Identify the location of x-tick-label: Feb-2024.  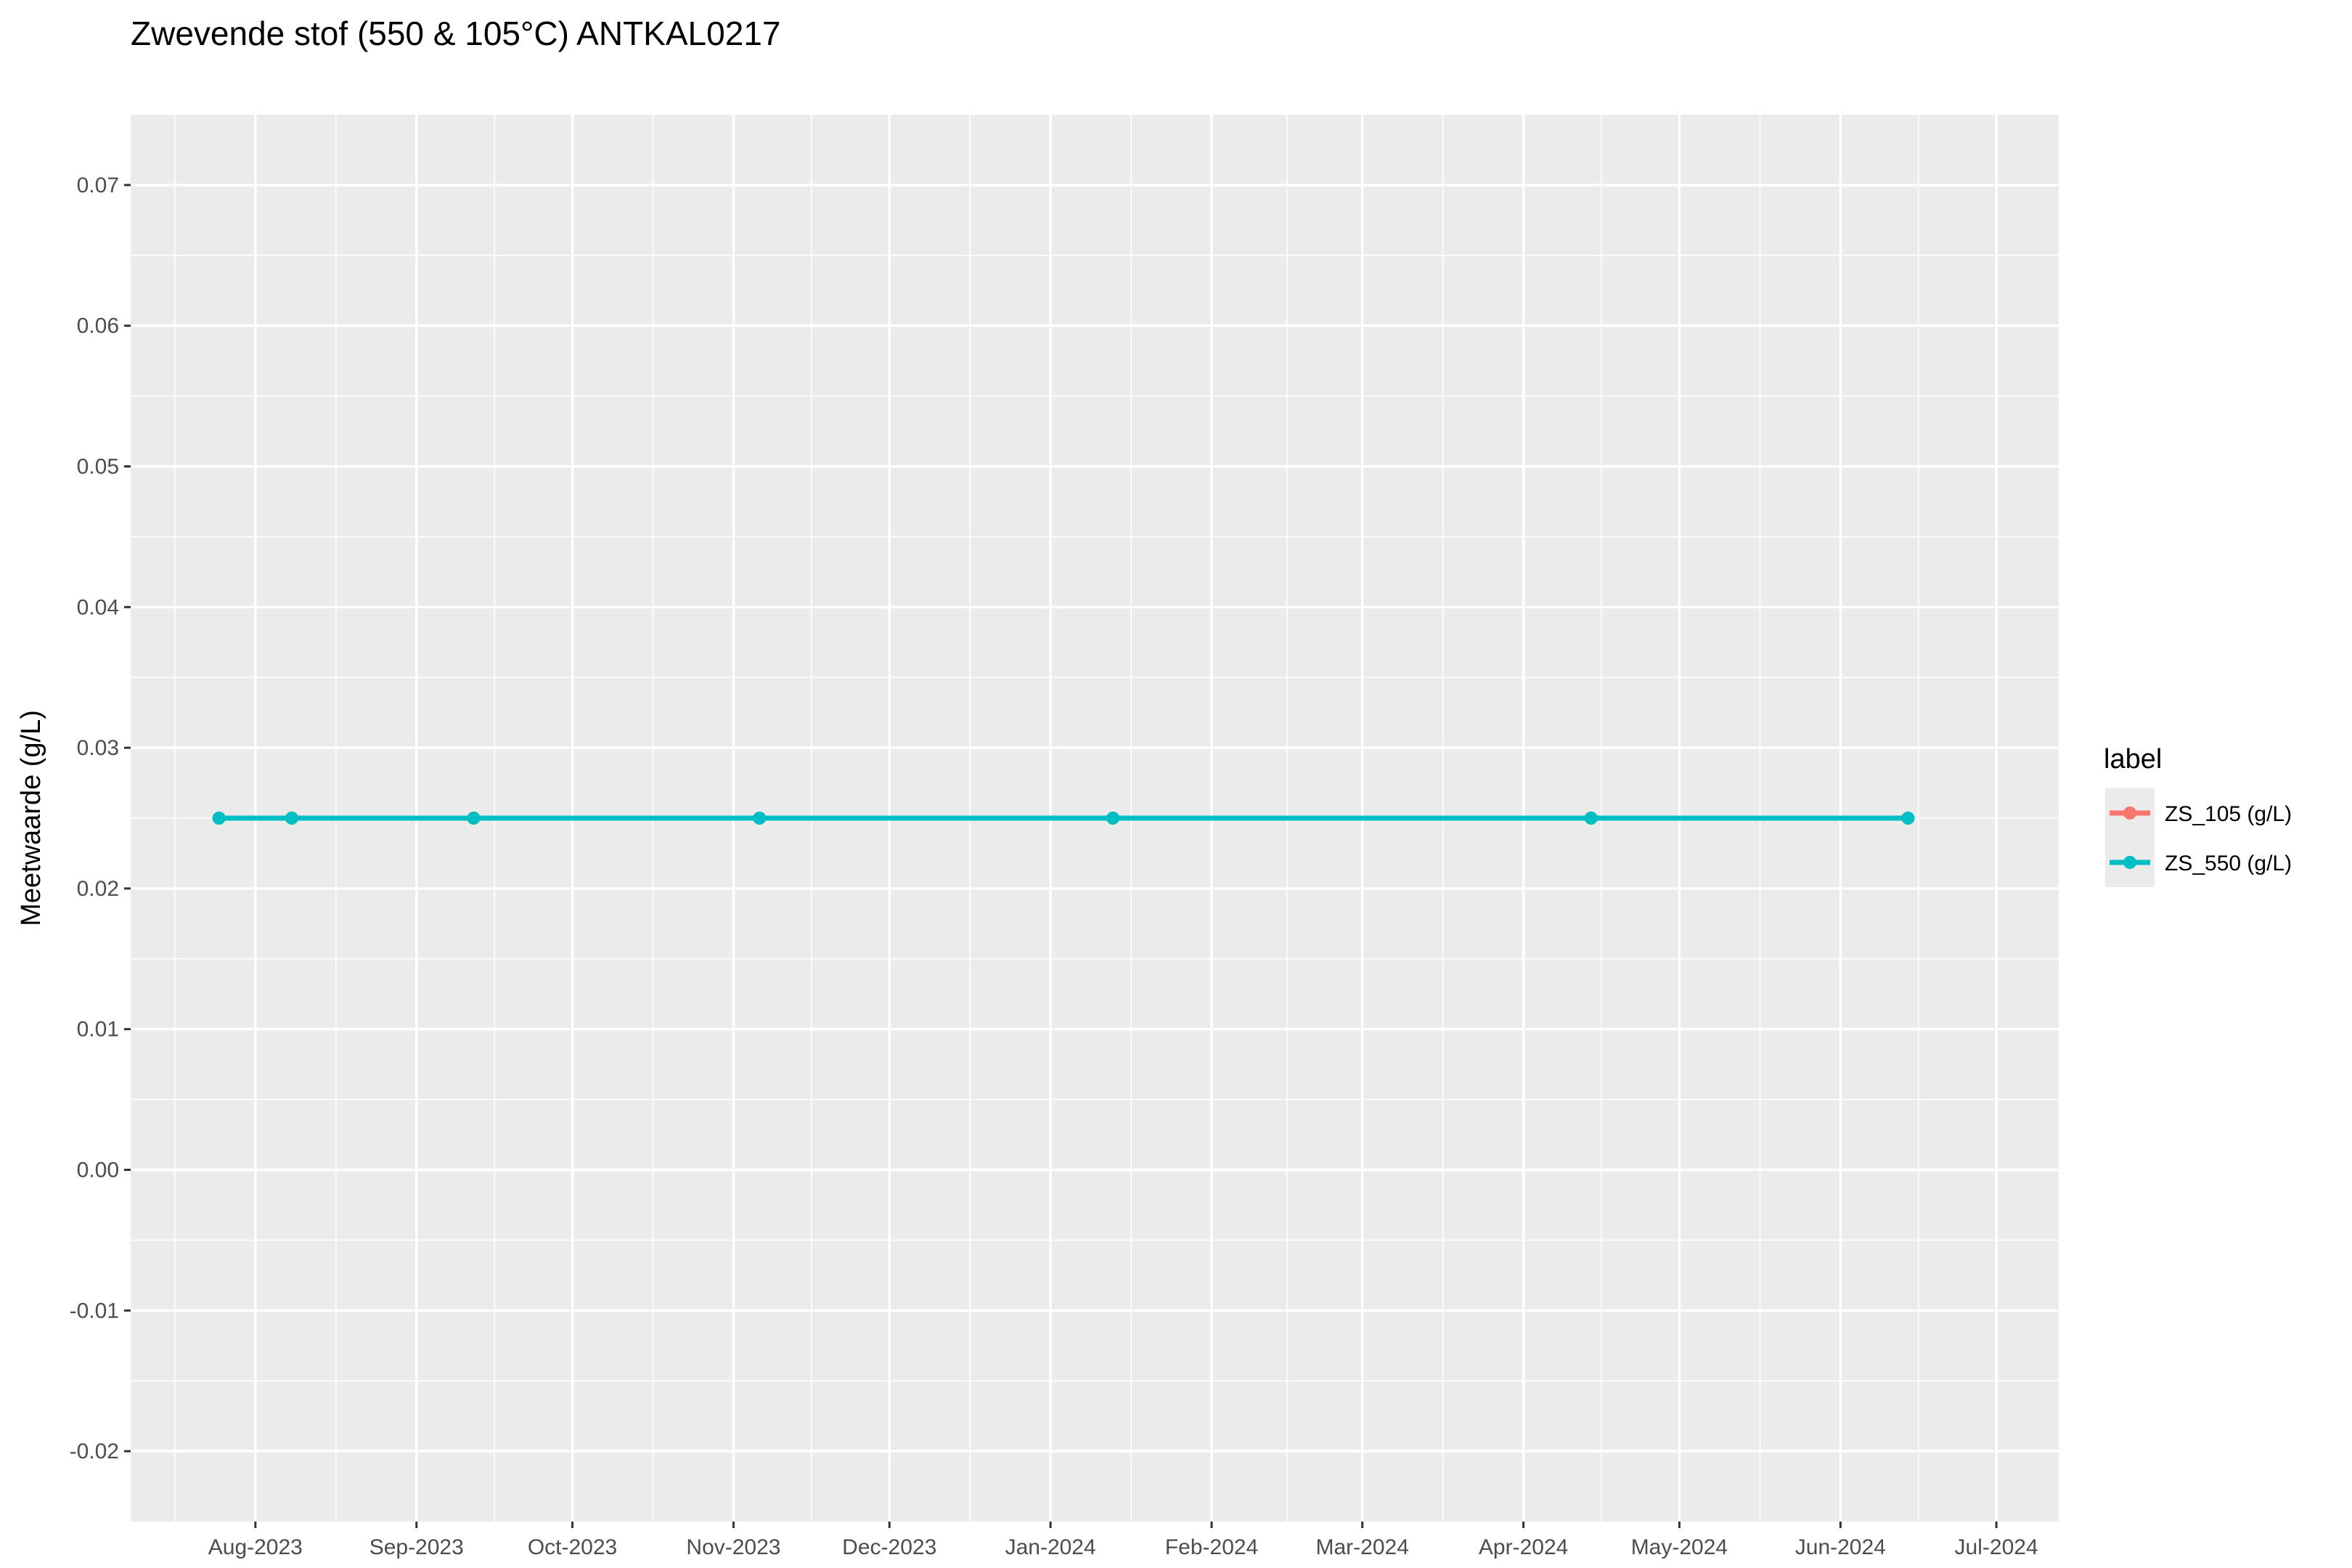
(1212, 1547).